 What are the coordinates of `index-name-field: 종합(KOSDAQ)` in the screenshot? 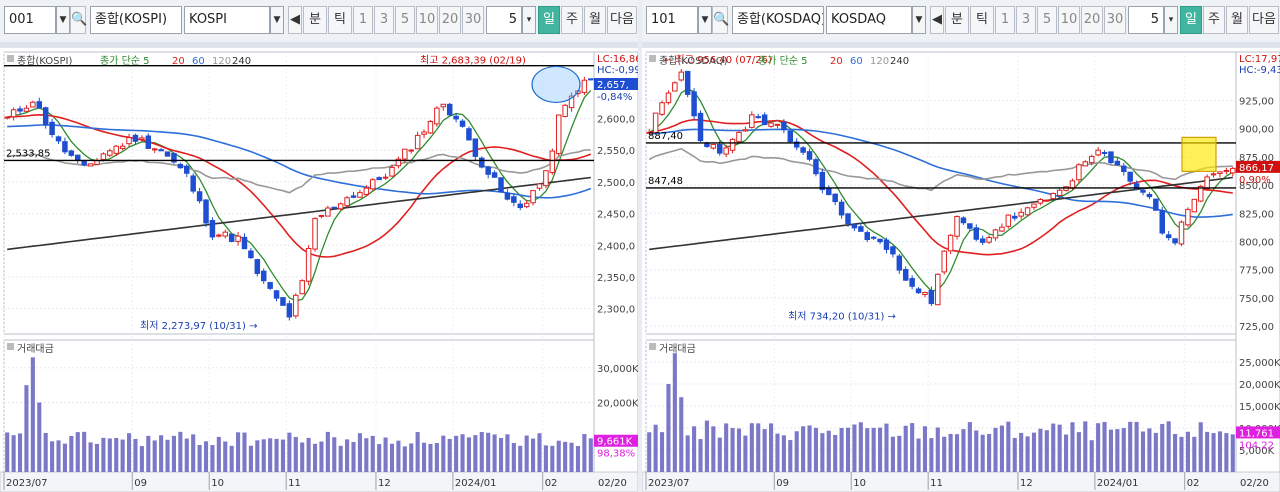 It's located at (778, 20).